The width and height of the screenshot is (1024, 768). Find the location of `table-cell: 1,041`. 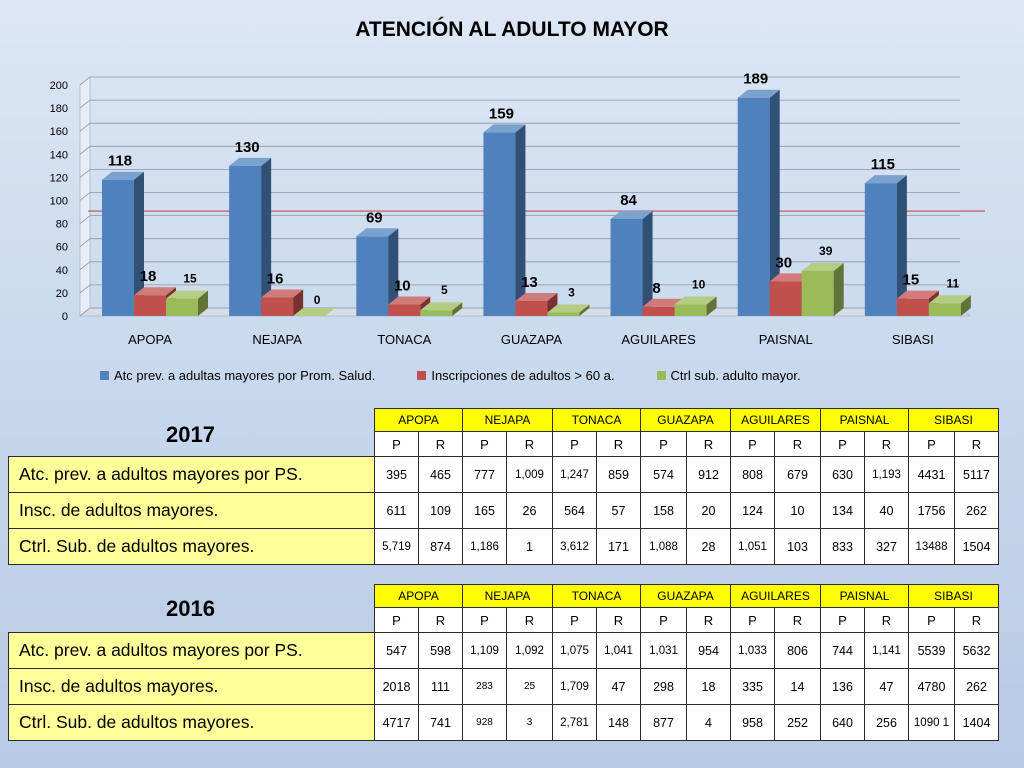

table-cell: 1,041 is located at coordinates (618, 650).